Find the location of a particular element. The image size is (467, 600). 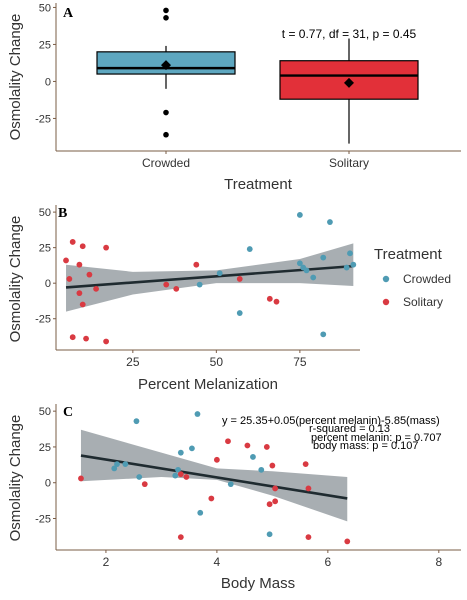

panel-c-y-ticks: -25 0 25 50 is located at coordinates (45, 466).